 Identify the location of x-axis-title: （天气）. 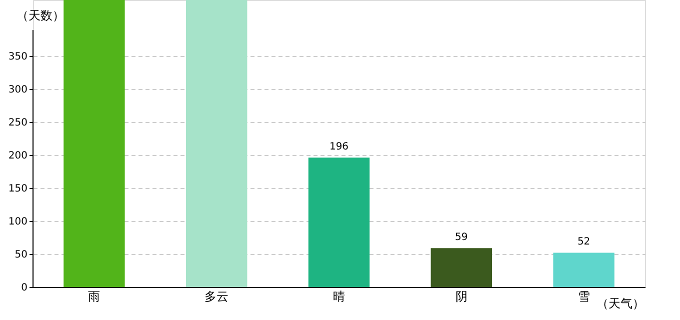
(620, 303).